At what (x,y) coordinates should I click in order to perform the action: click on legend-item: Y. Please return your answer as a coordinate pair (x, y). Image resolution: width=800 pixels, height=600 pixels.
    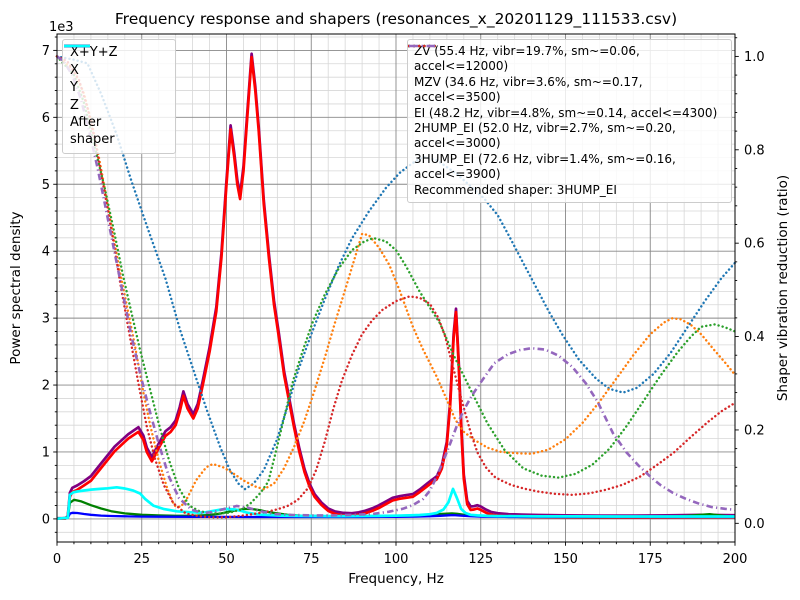
    Looking at the image, I should click on (116, 71).